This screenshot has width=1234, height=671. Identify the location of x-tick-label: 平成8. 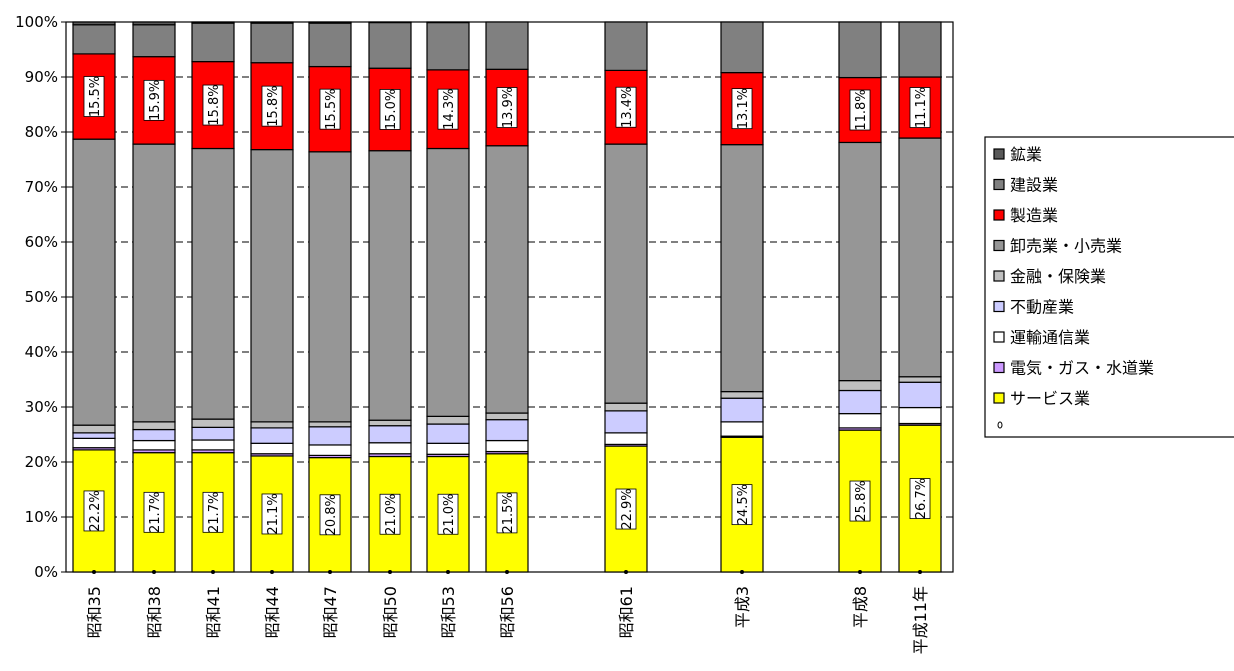
(860, 607).